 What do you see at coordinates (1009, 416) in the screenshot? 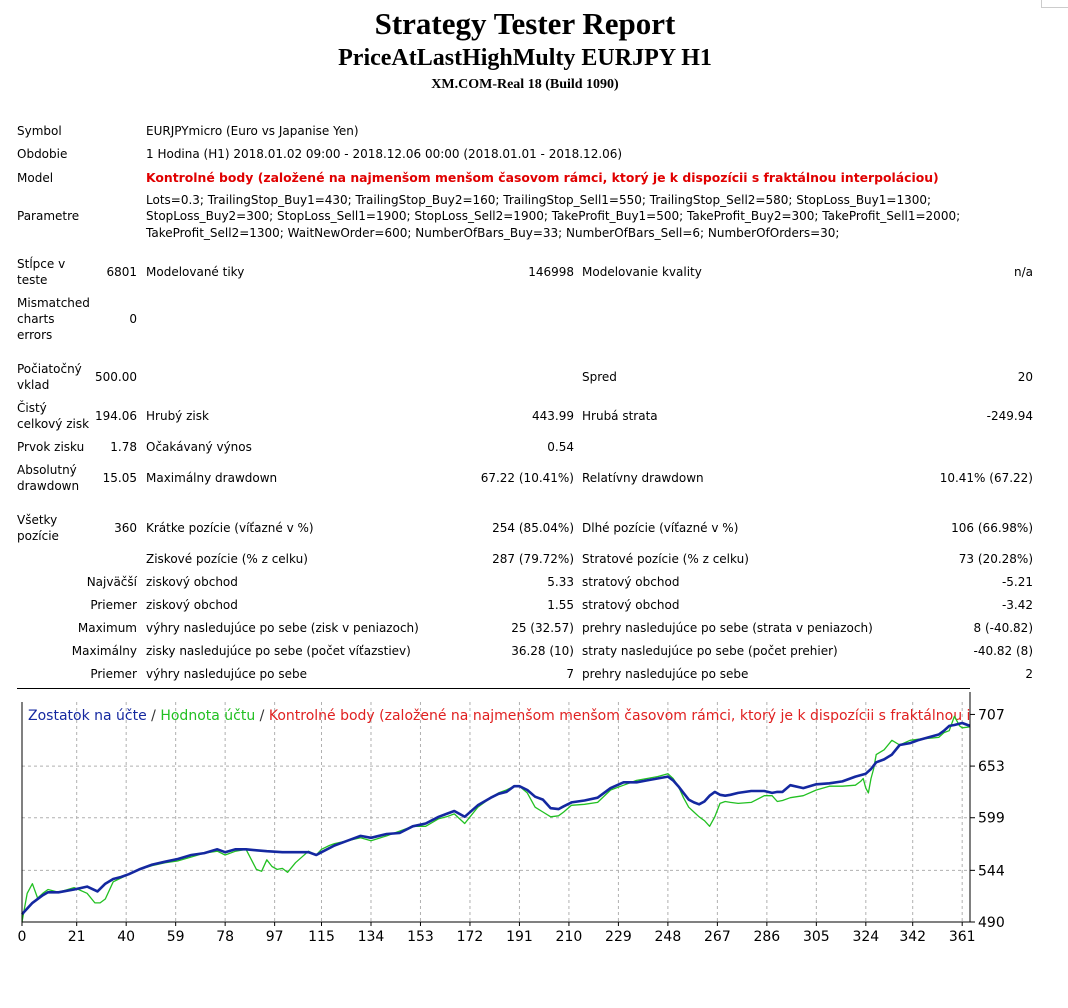
I see `gross-loss-value: -249.94` at bounding box center [1009, 416].